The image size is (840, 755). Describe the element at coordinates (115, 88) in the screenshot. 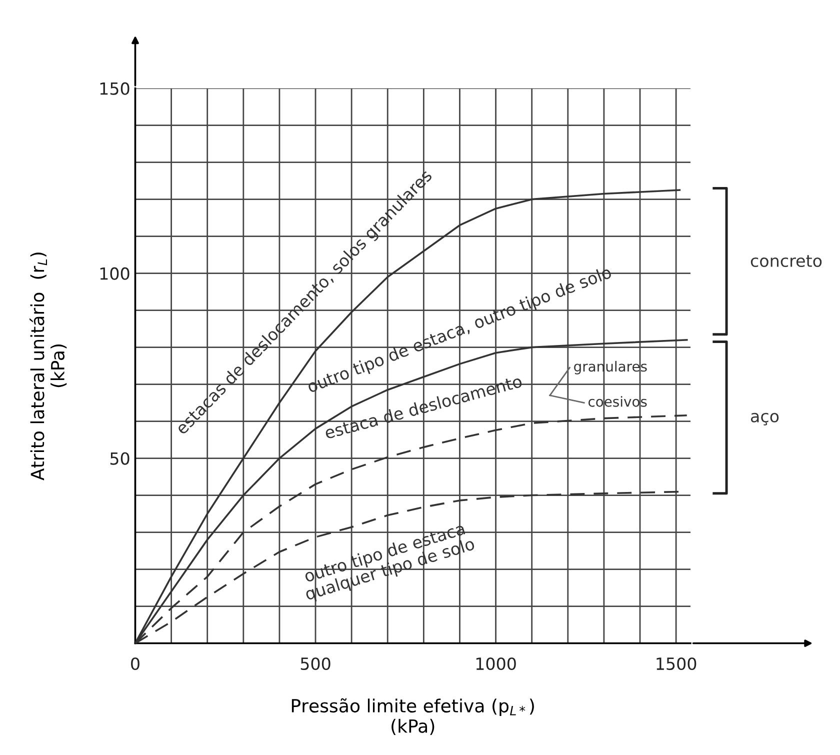

I see `y-tick-label: 150` at that location.